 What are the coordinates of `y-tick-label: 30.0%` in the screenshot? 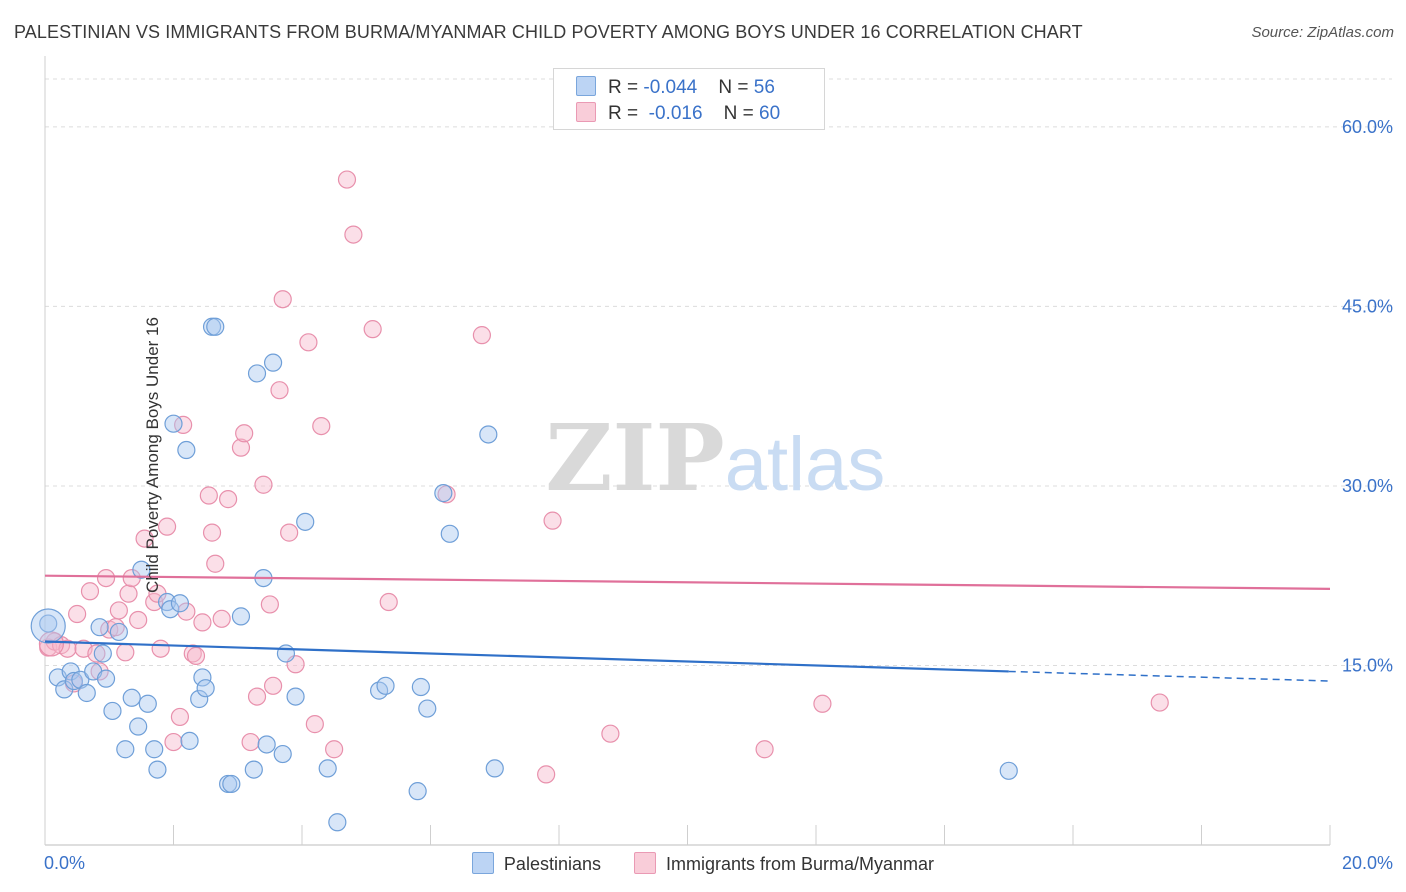 It's located at (1367, 486).